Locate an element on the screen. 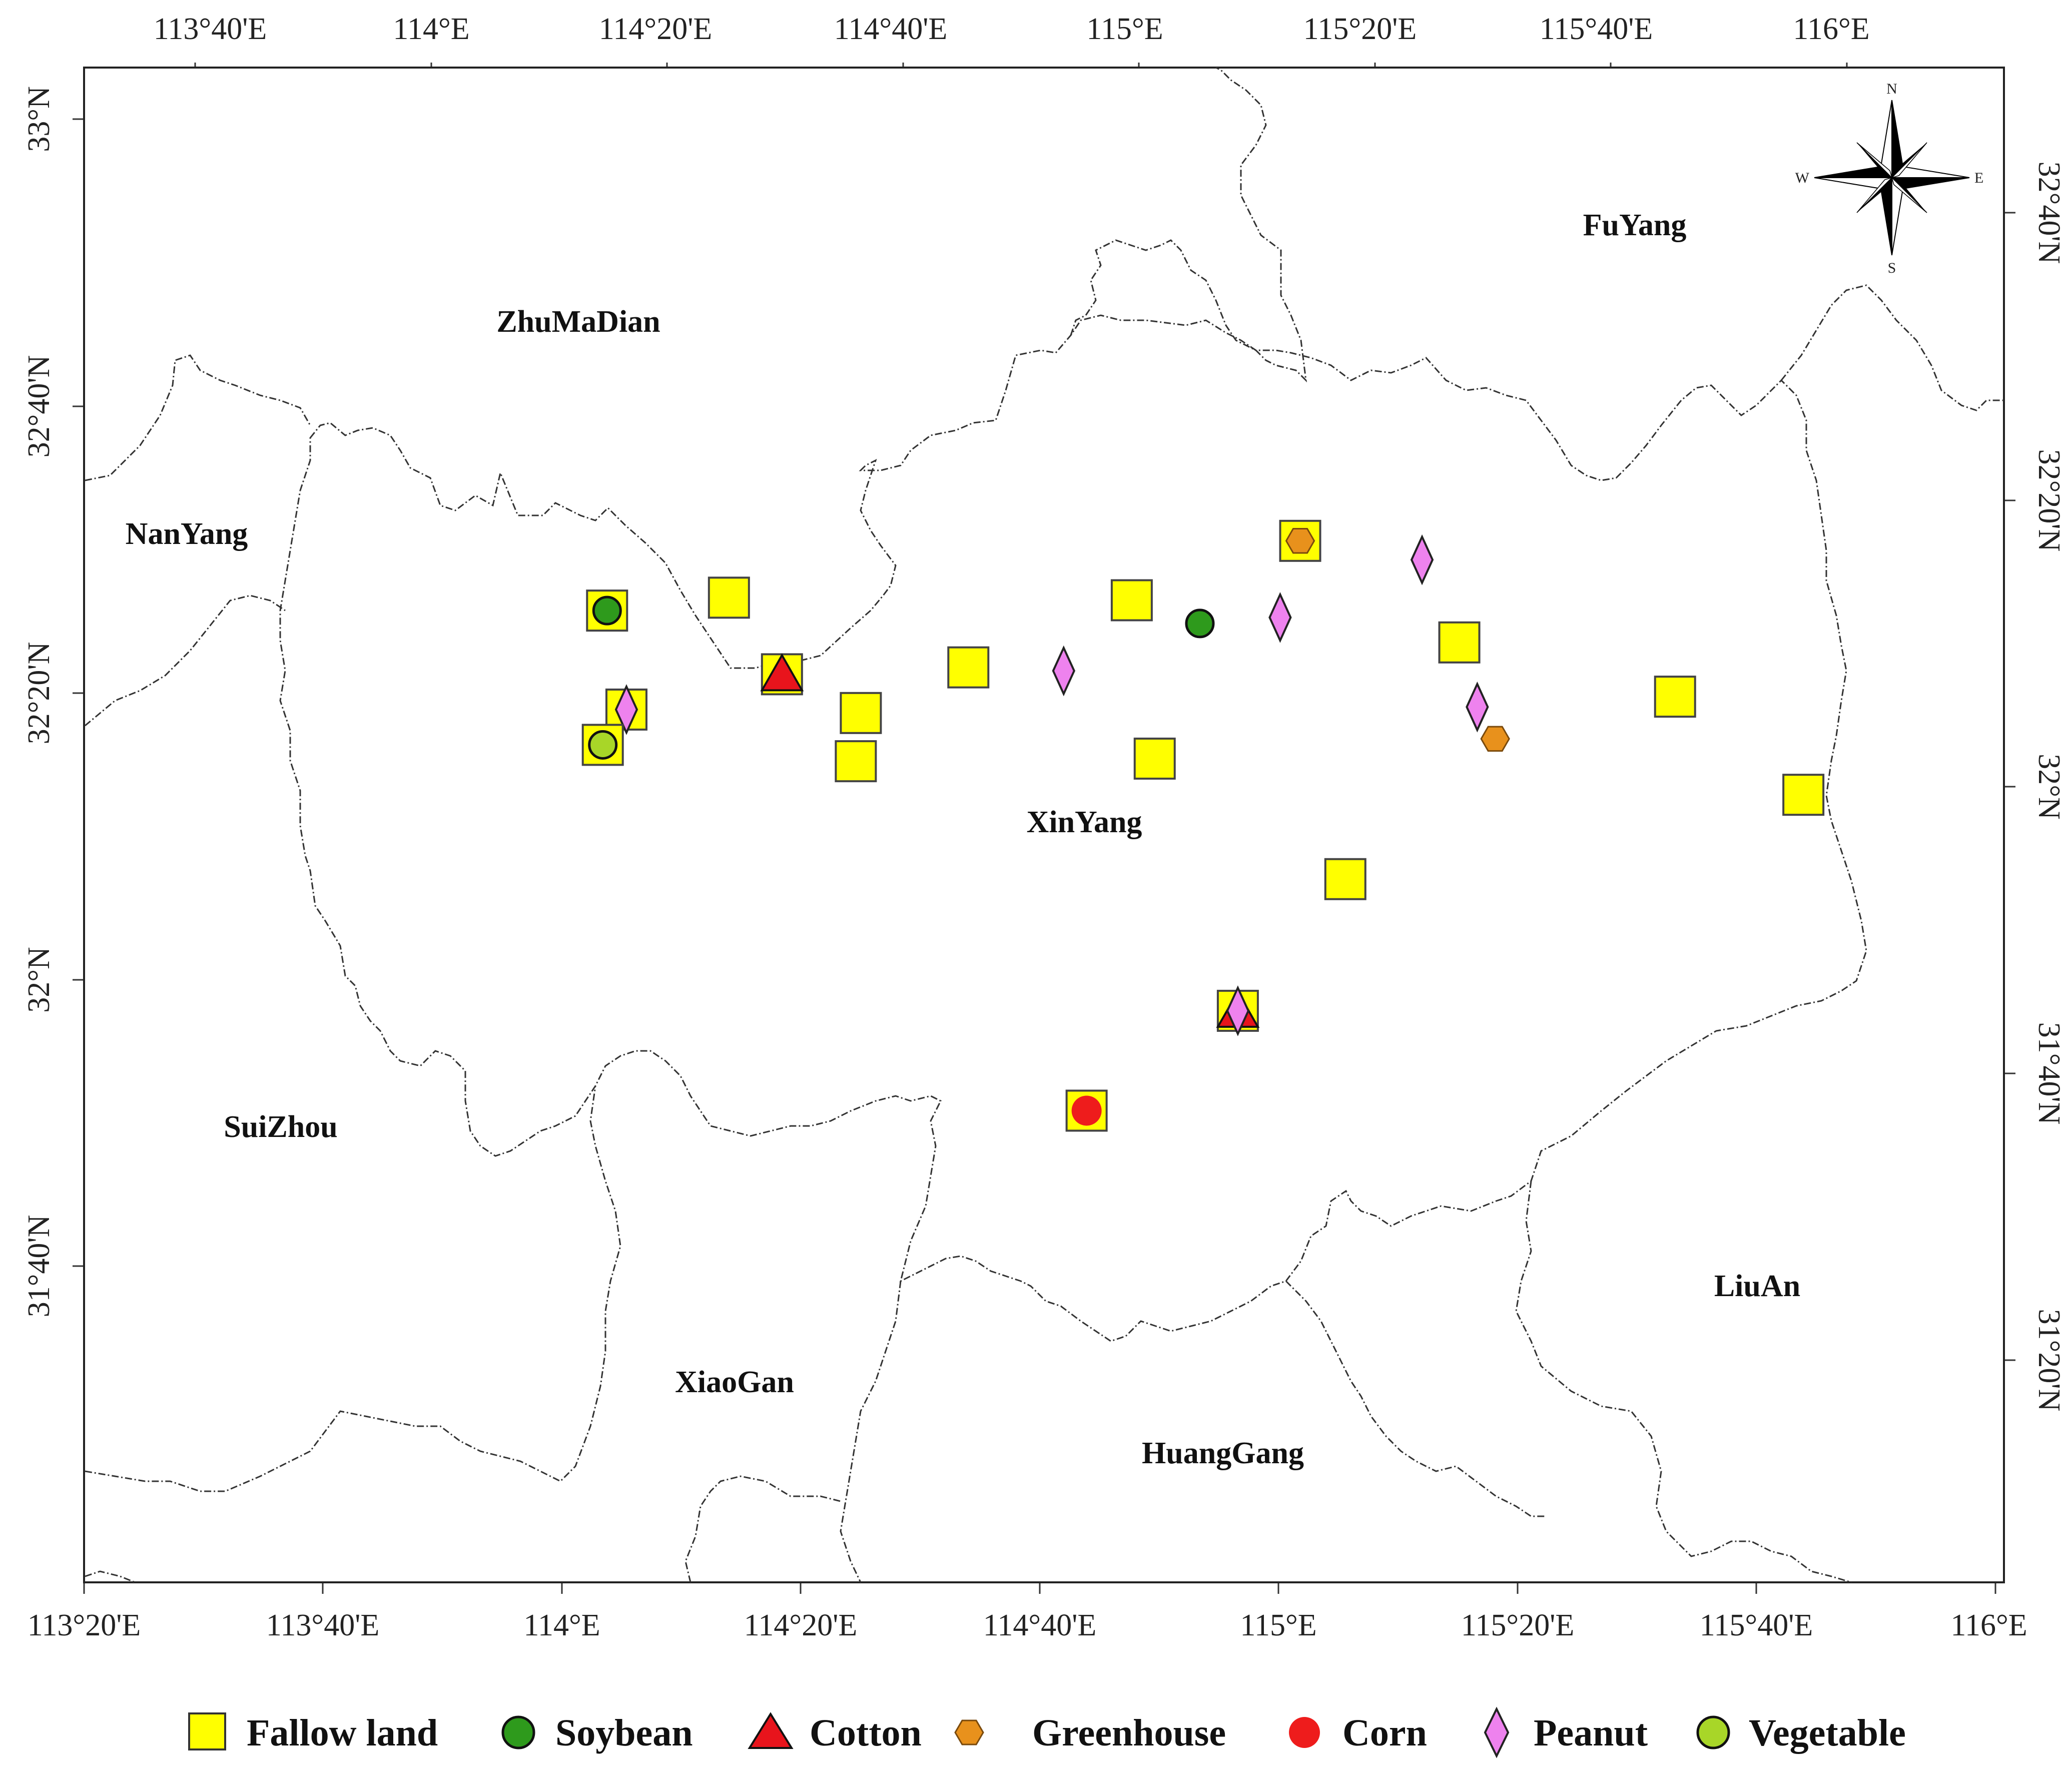  legend-item-fallow-land: Fallow land is located at coordinates (313, 1733).